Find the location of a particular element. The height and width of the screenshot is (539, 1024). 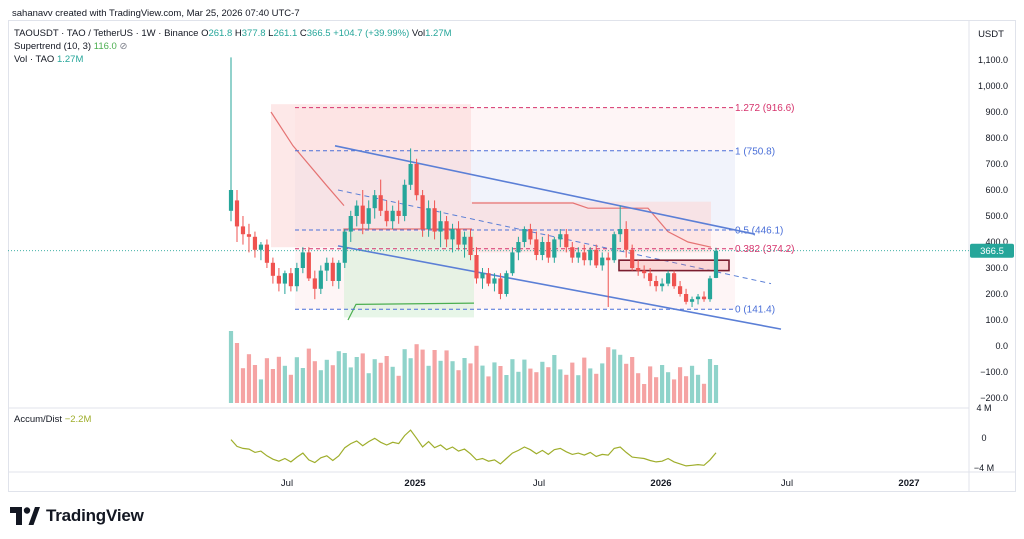

accum-legend-part: −2.2M is located at coordinates (78, 419).